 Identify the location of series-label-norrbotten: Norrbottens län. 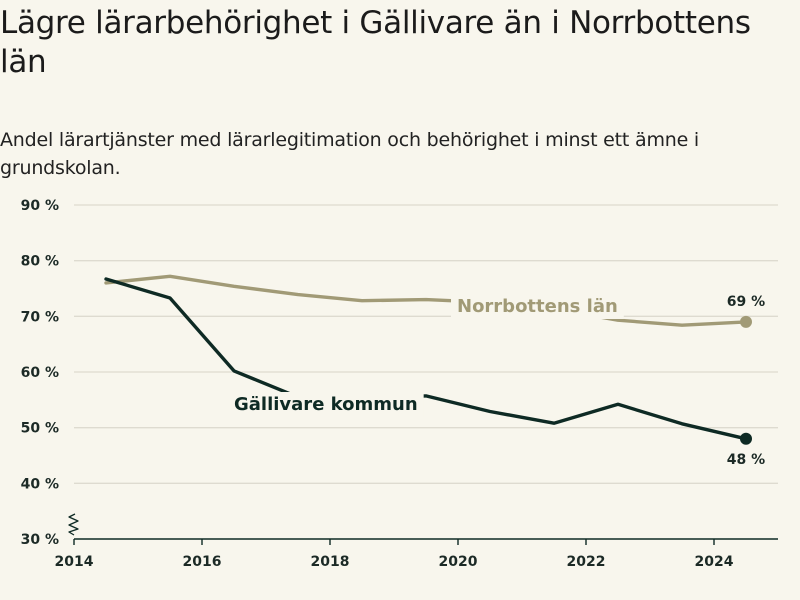
(537, 306).